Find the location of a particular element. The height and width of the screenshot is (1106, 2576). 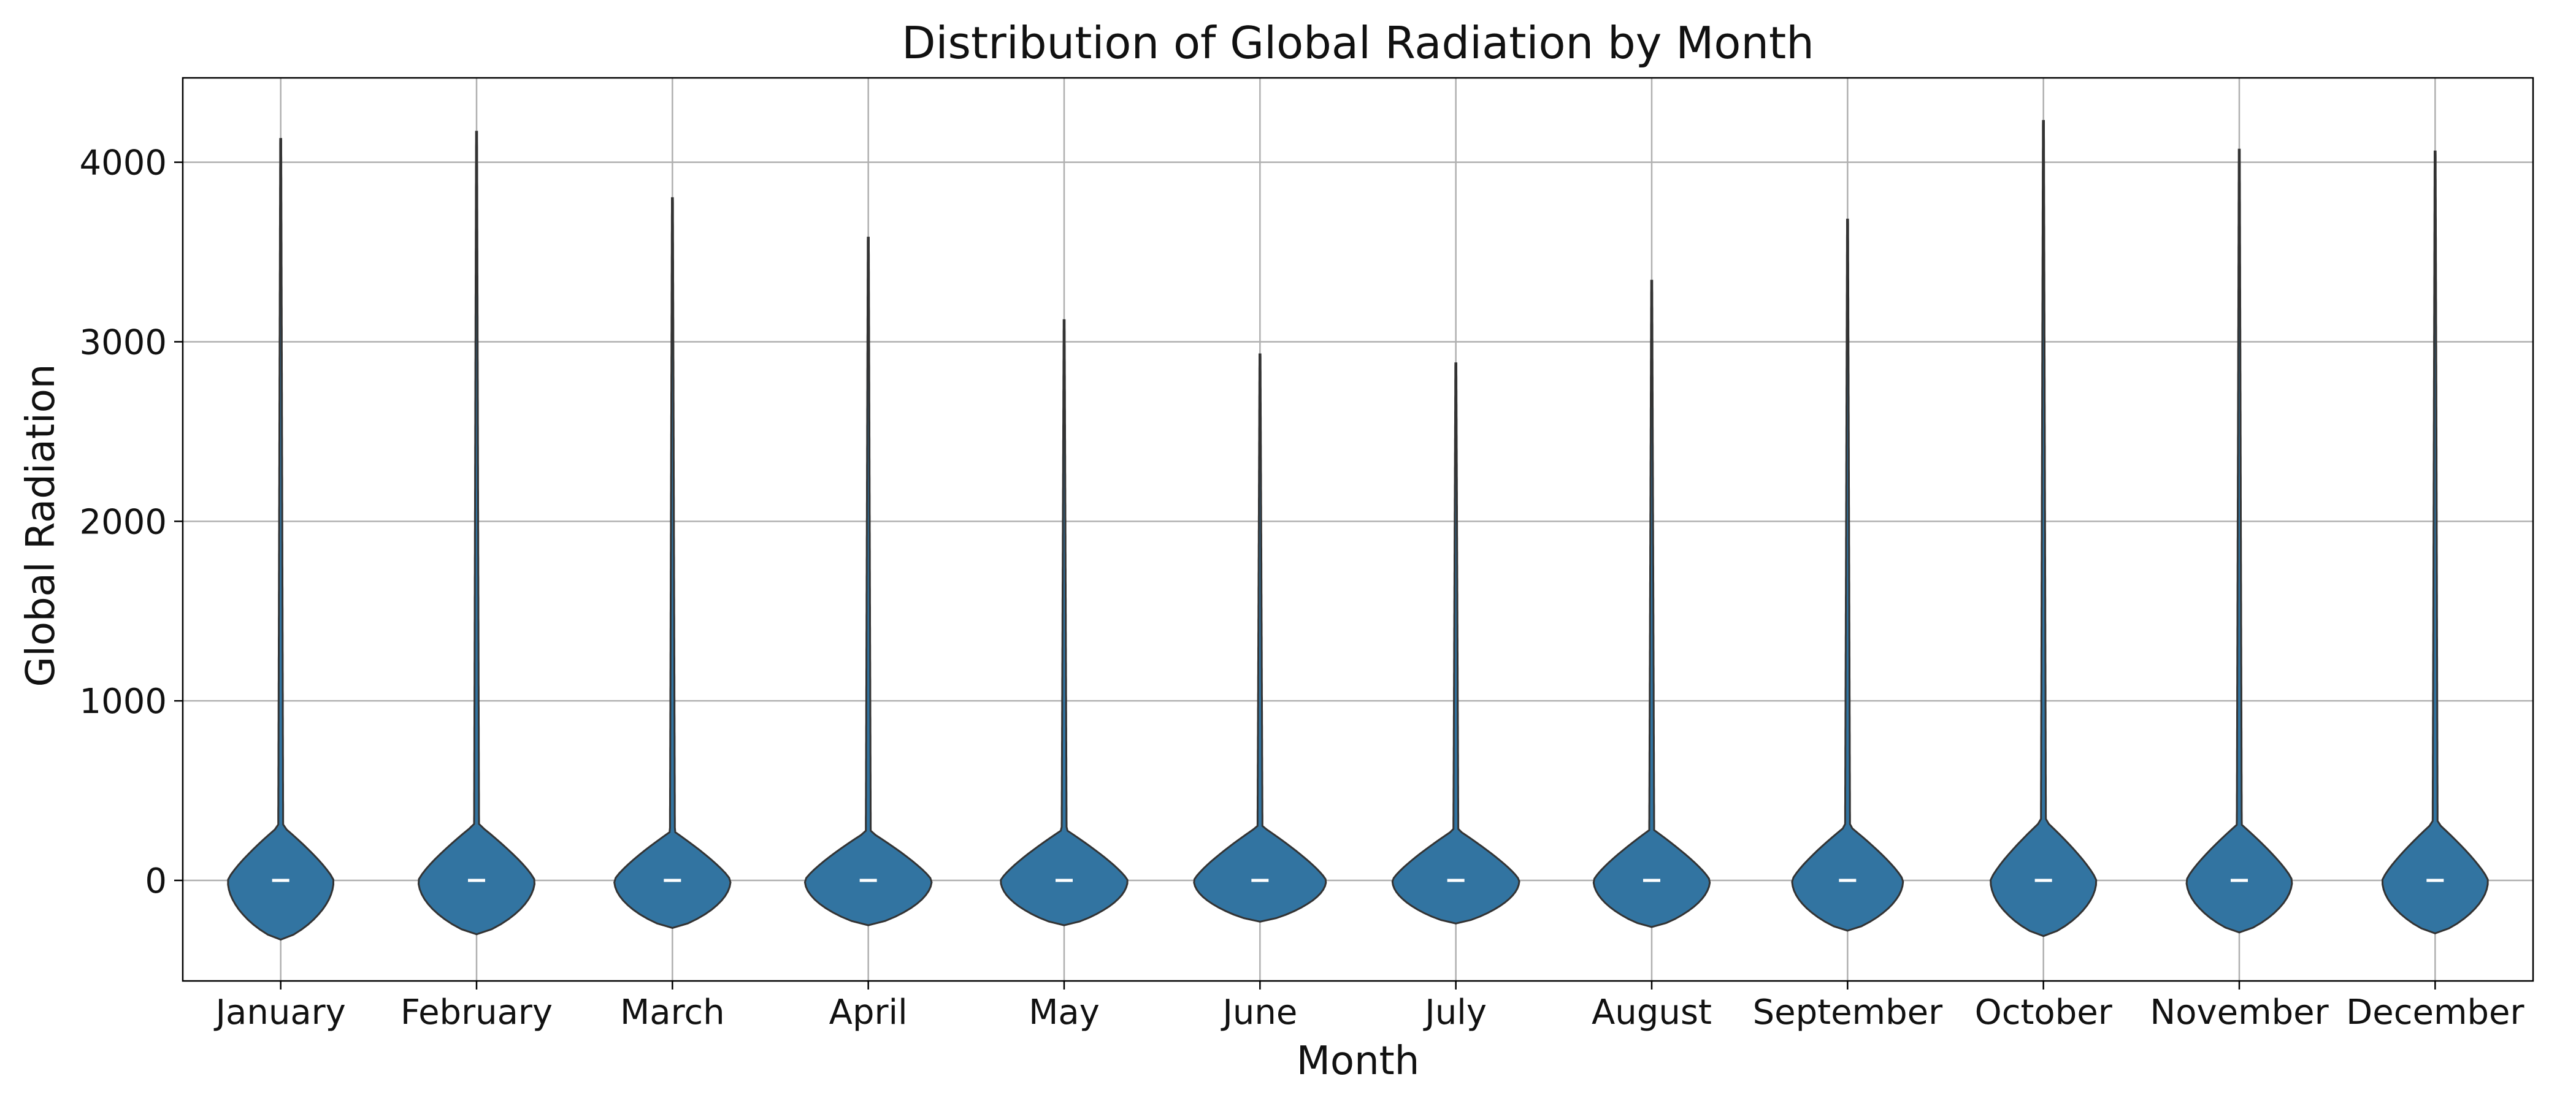

violin-august is located at coordinates (1651, 604).